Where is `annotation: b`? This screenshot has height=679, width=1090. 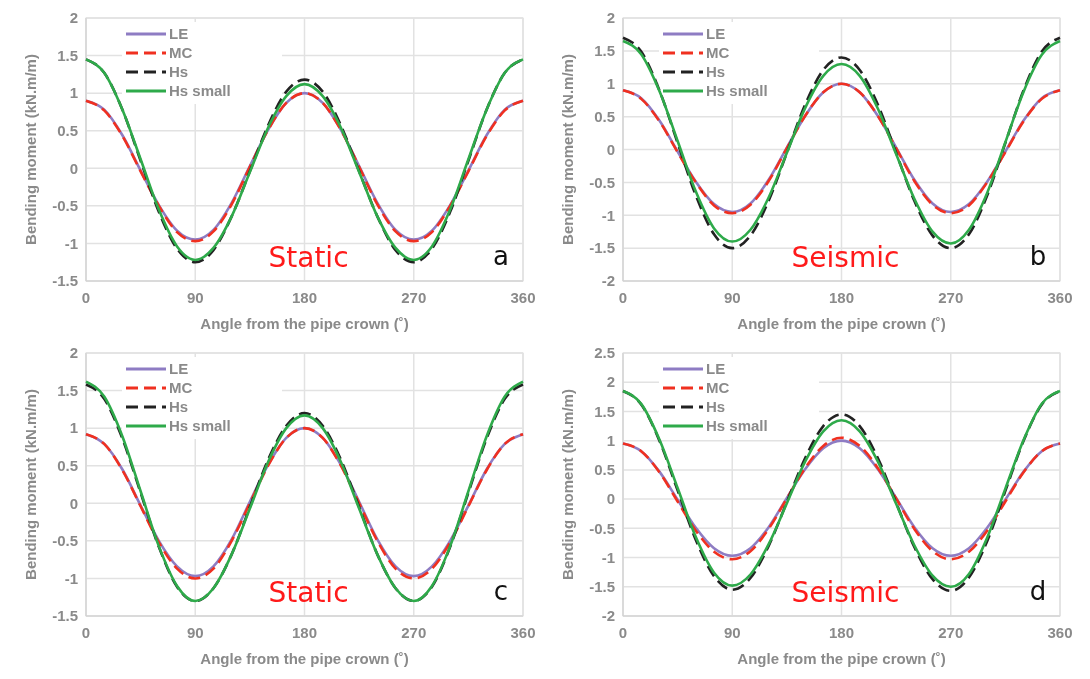
annotation: b is located at coordinates (1038, 256).